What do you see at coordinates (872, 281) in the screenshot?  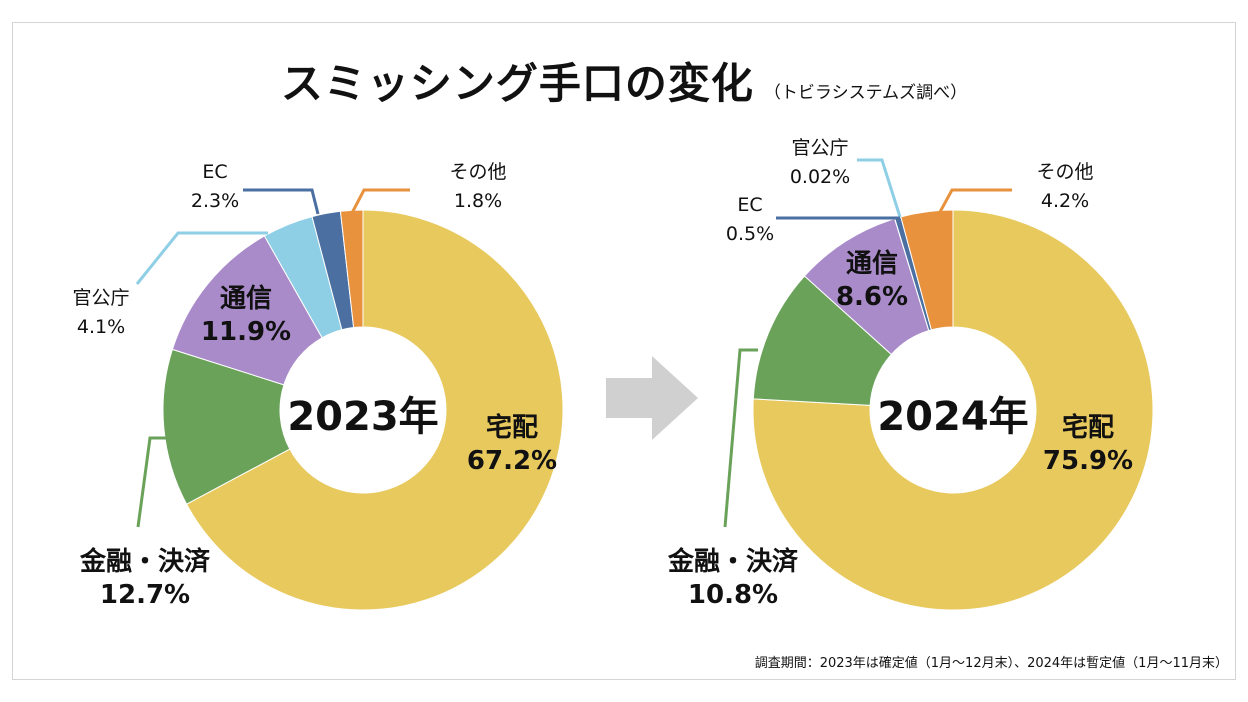 I see `label-telecom-2024: 通信 8.6%` at bounding box center [872, 281].